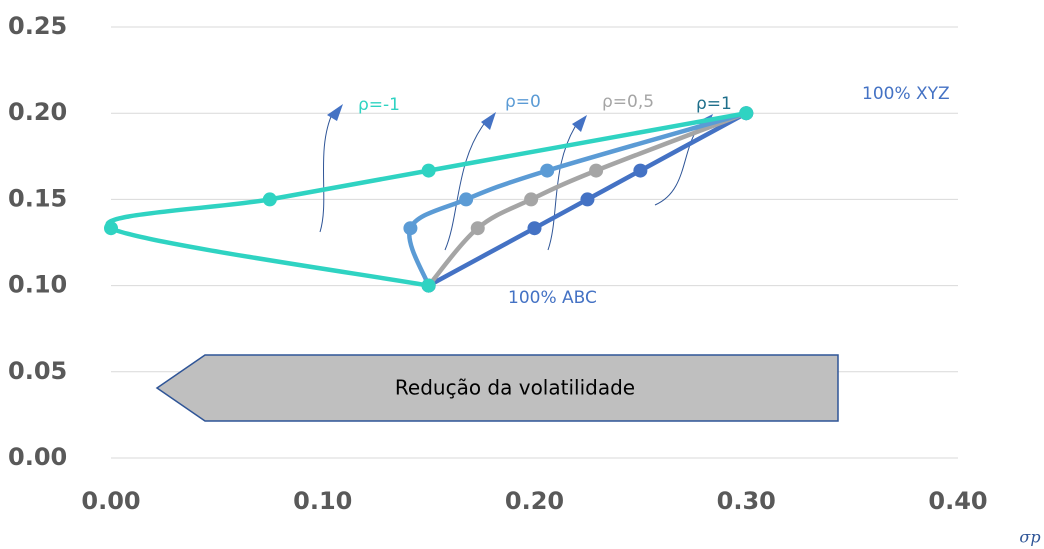 Image resolution: width=1044 pixels, height=549 pixels. Describe the element at coordinates (1029, 537) in the screenshot. I see `x-axis-label: σp` at that location.